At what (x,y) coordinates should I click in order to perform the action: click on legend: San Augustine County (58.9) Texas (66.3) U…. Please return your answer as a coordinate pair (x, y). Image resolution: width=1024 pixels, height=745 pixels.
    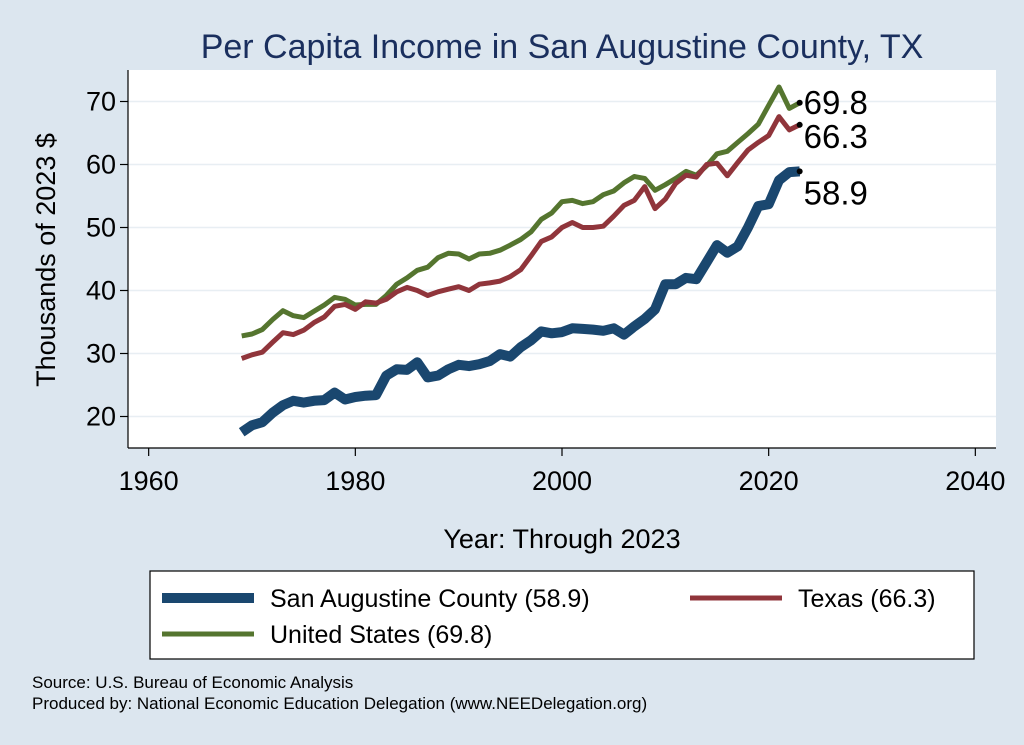
    Looking at the image, I should click on (549, 617).